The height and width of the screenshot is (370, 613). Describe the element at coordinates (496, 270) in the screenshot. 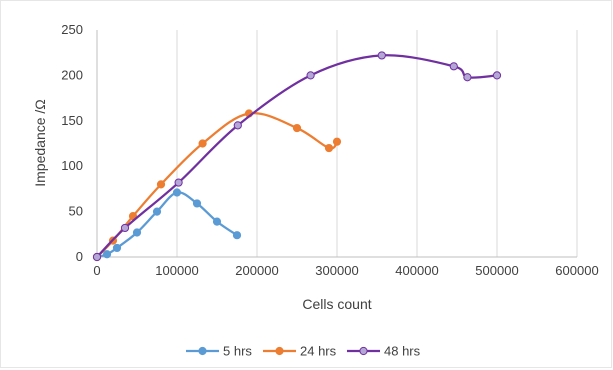

I see `x-tick-label: 500000` at that location.